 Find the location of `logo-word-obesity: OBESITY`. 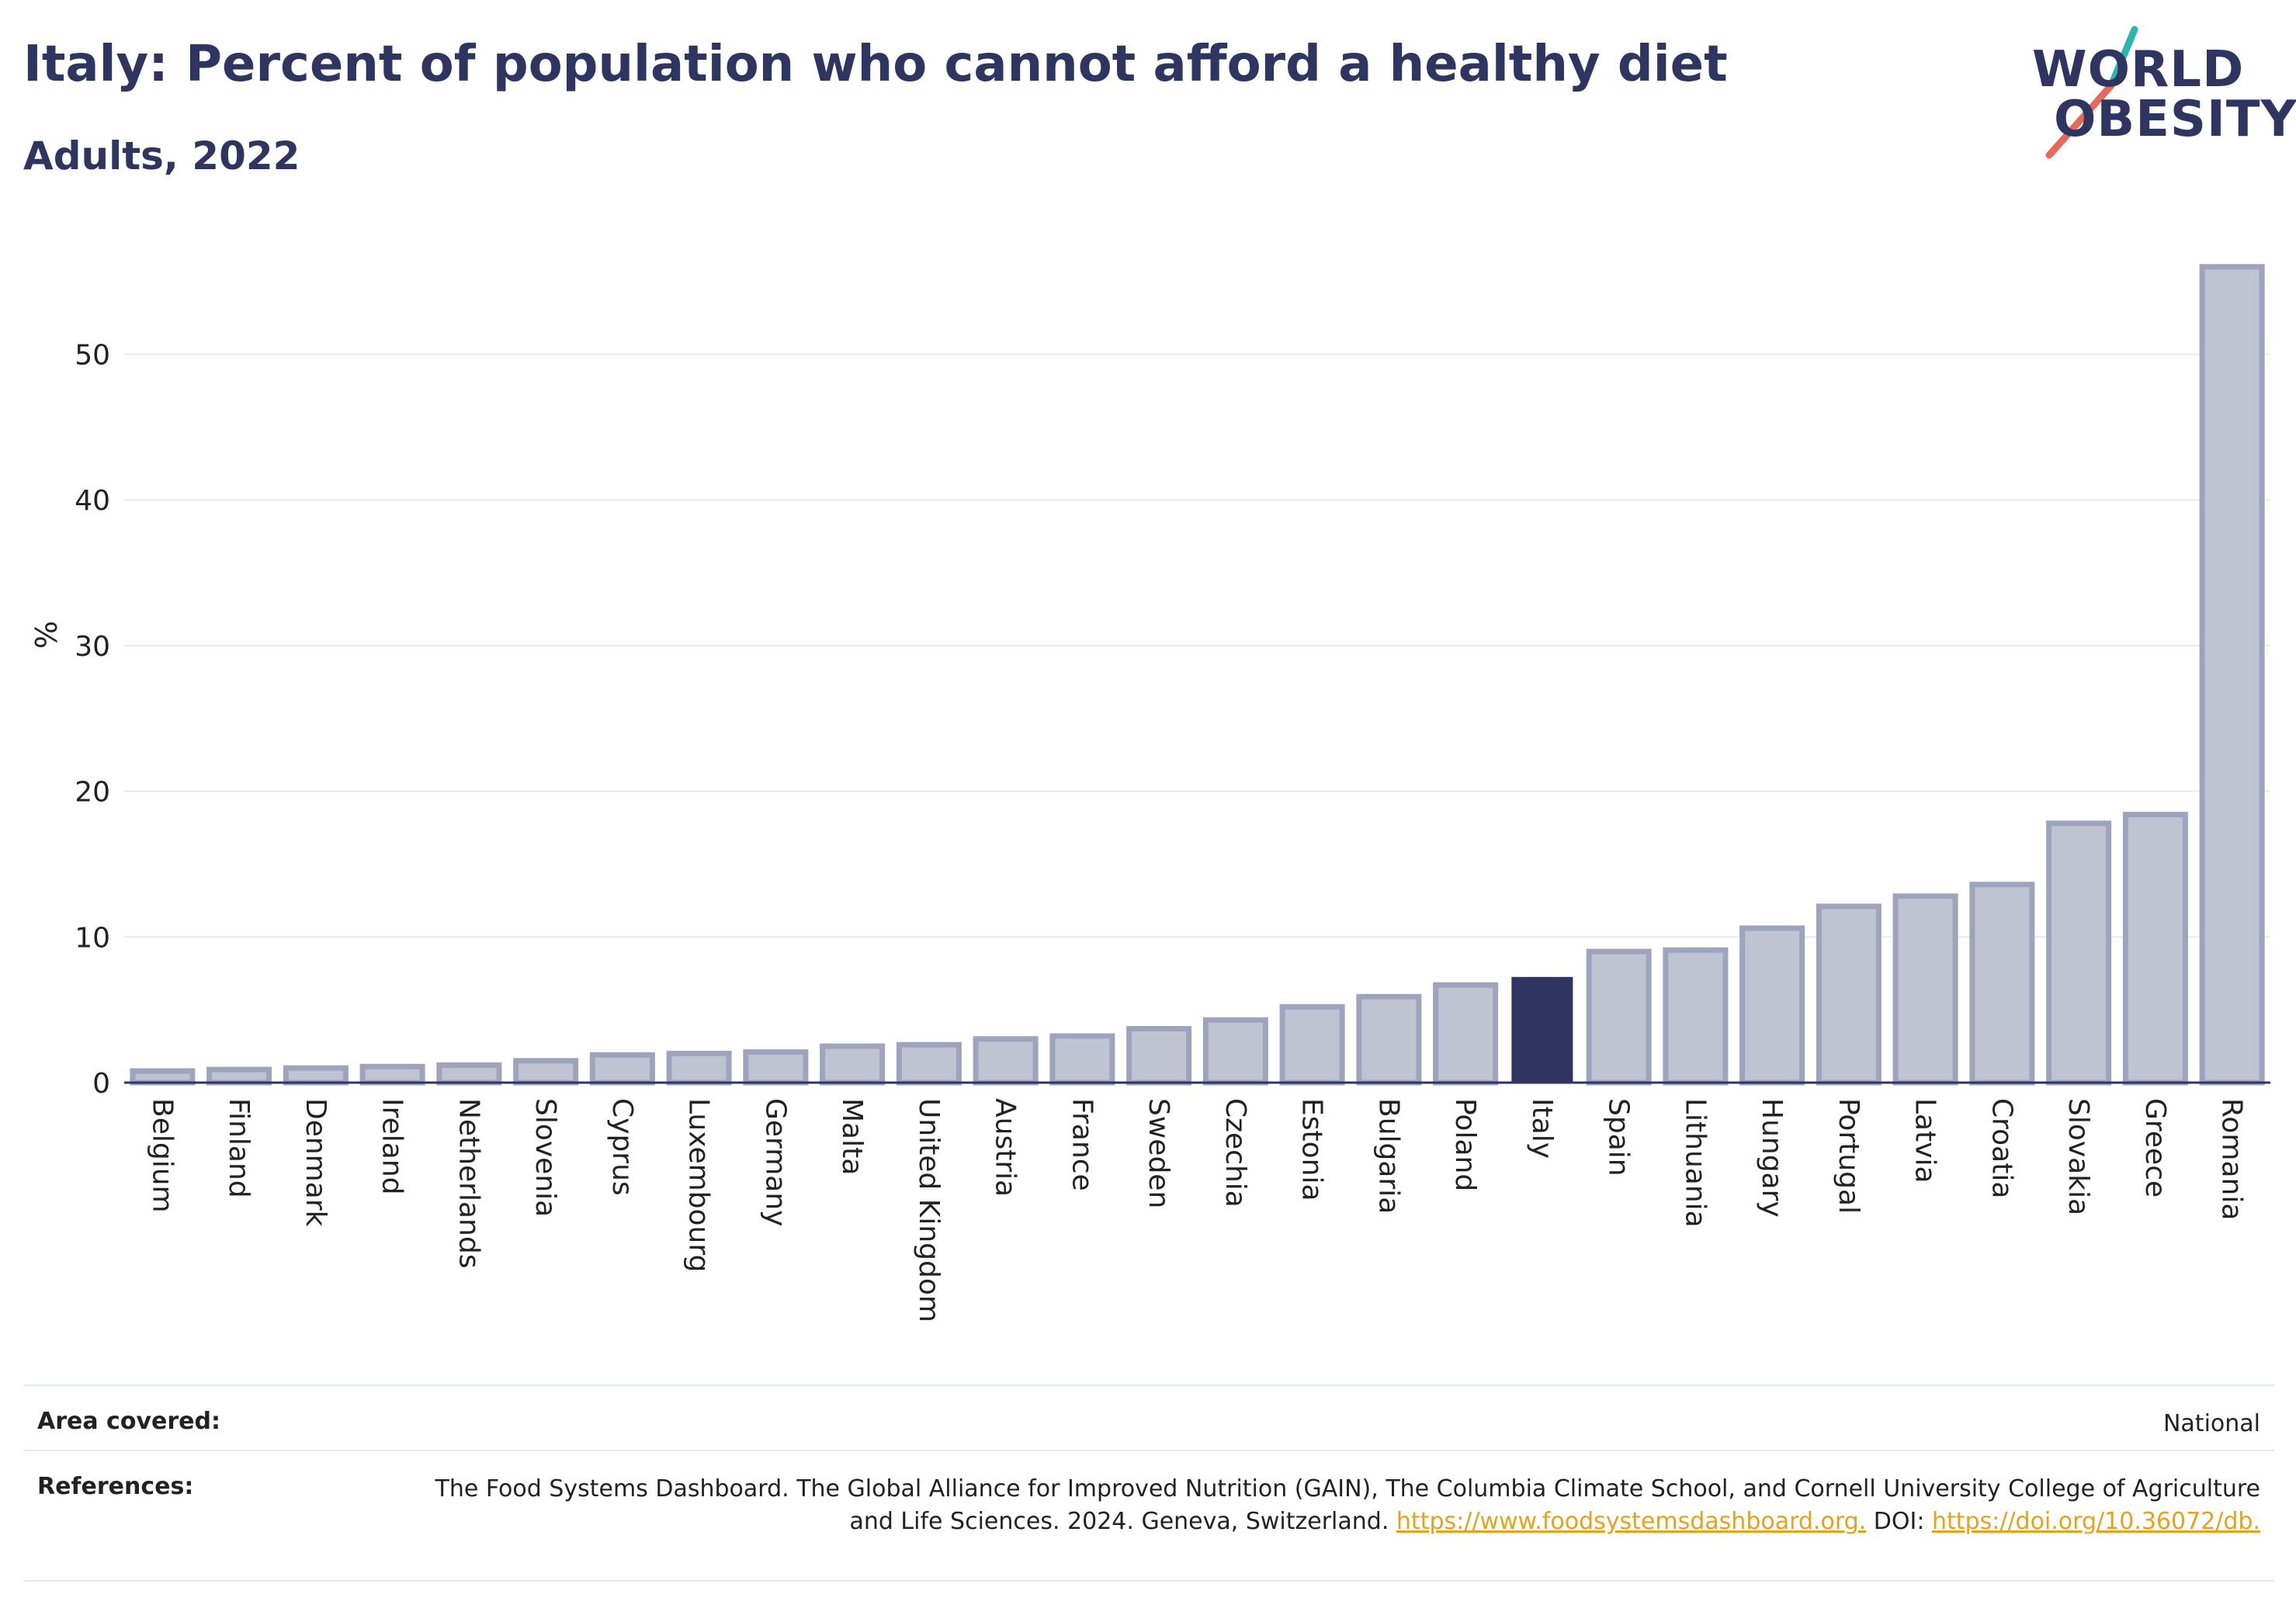

logo-word-obesity: OBESITY is located at coordinates (2175, 120).